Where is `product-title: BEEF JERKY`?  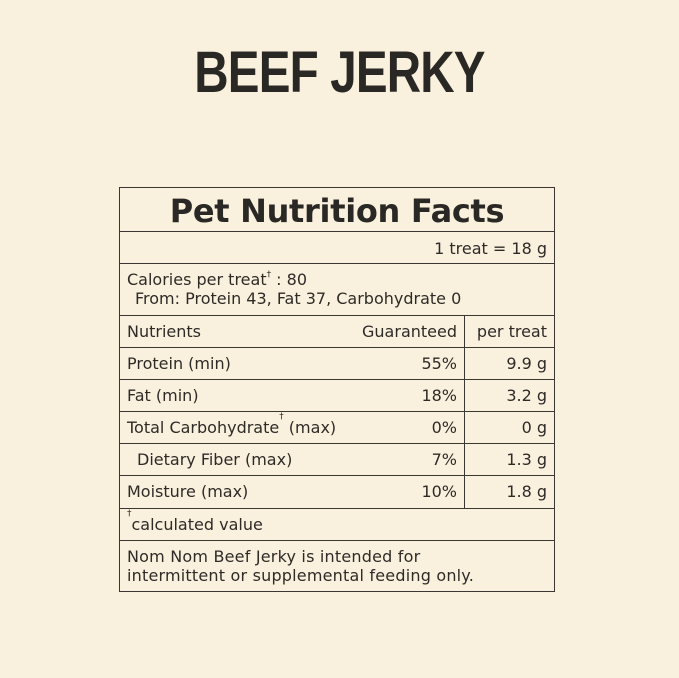 product-title: BEEF JERKY is located at coordinates (339, 72).